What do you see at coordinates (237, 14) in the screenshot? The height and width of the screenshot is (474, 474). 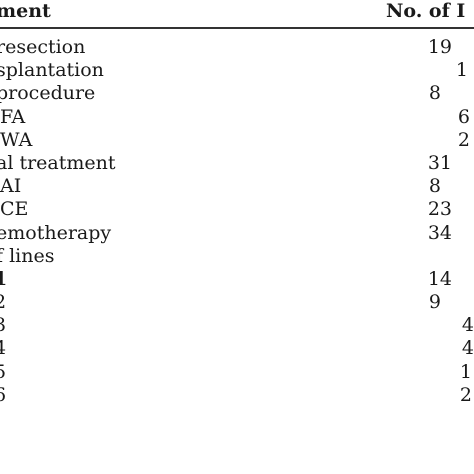 I see `table-header: ment No. of I` at bounding box center [237, 14].